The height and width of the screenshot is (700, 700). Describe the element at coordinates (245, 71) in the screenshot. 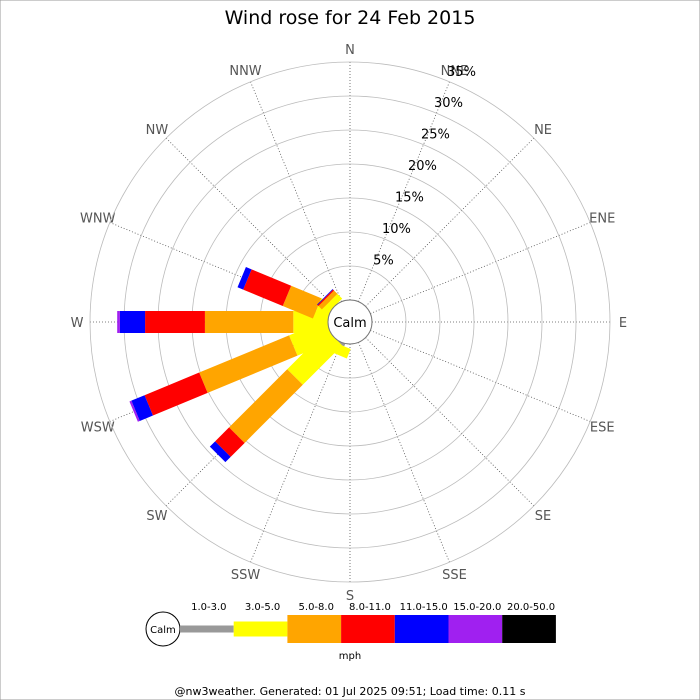

I see `direction-label: NNW` at that location.